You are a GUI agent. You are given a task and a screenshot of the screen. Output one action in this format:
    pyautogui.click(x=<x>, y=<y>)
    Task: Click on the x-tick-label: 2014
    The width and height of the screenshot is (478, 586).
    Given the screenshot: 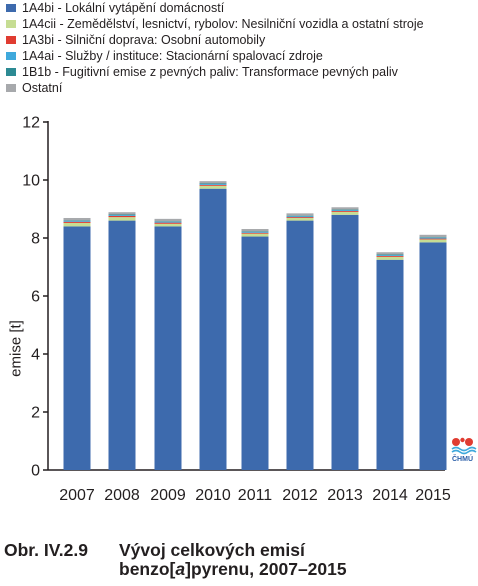 What is the action you would take?
    pyautogui.click(x=390, y=495)
    